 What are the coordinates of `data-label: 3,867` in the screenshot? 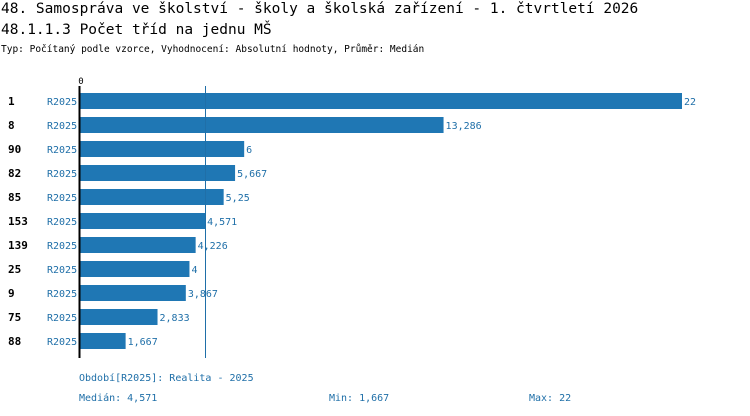 It's located at (203, 294).